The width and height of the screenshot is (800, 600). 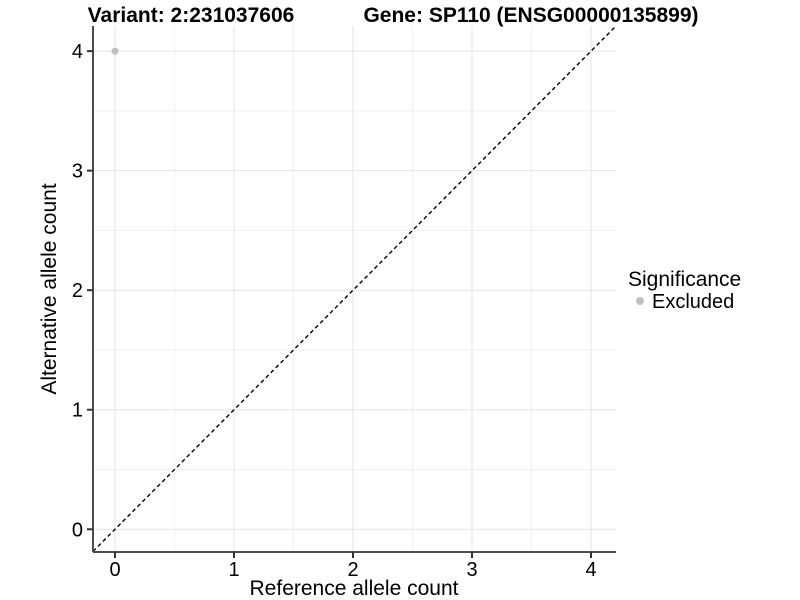 What do you see at coordinates (77, 52) in the screenshot?
I see `y-tick-label: 4` at bounding box center [77, 52].